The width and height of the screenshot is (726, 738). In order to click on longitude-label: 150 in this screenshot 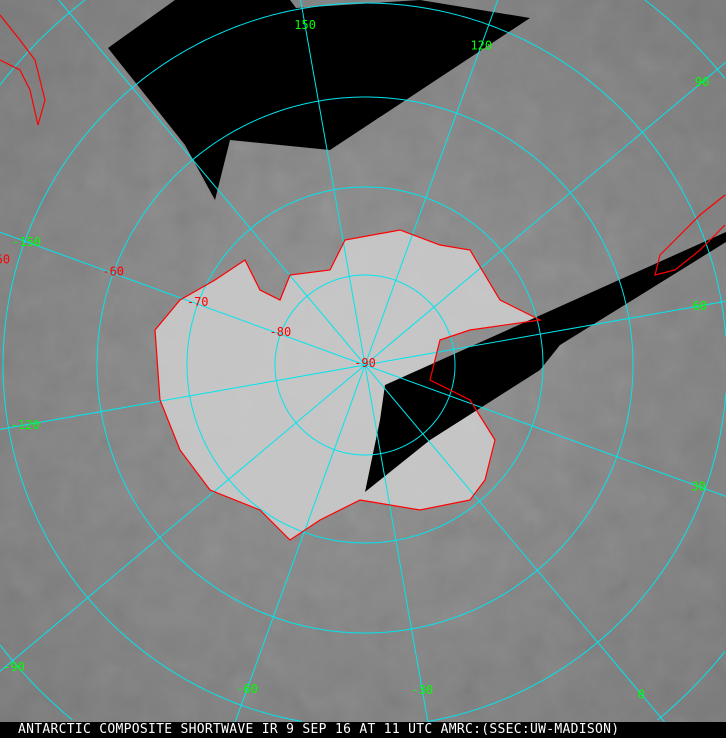, I will do `click(305, 25)`.